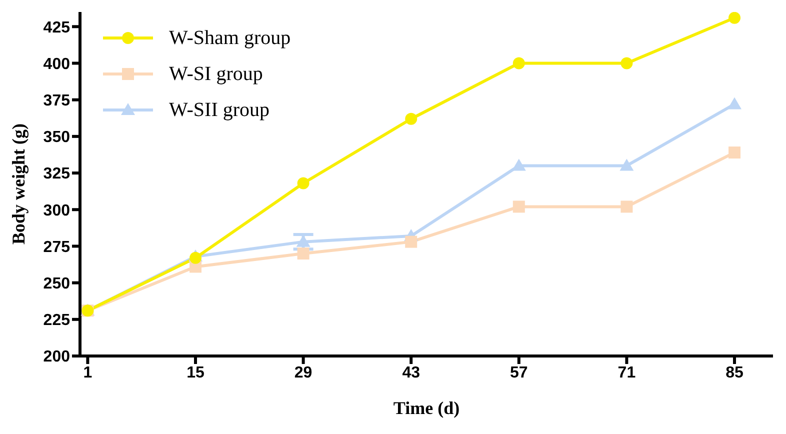 Image resolution: width=786 pixels, height=434 pixels. What do you see at coordinates (219, 110) in the screenshot?
I see `legend-label: W-SII group` at bounding box center [219, 110].